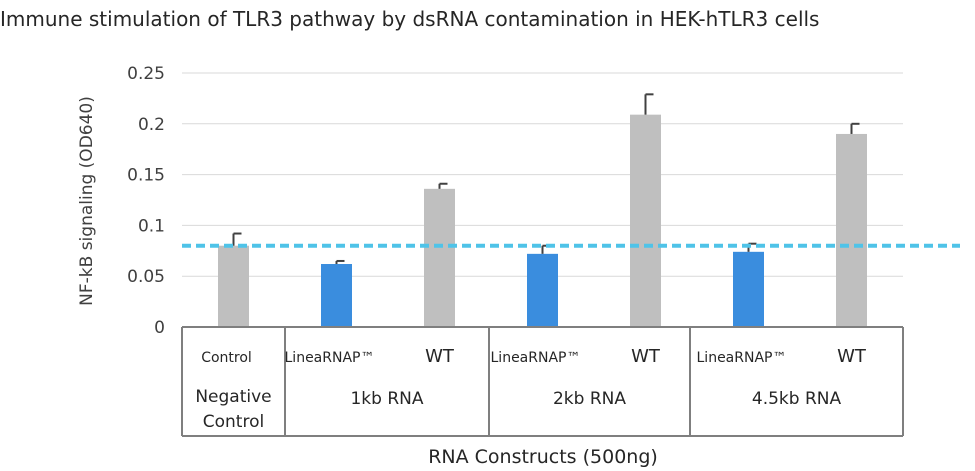 Image resolution: width=975 pixels, height=471 pixels. Describe the element at coordinates (159, 328) in the screenshot. I see `y-tick-label: 0` at that location.